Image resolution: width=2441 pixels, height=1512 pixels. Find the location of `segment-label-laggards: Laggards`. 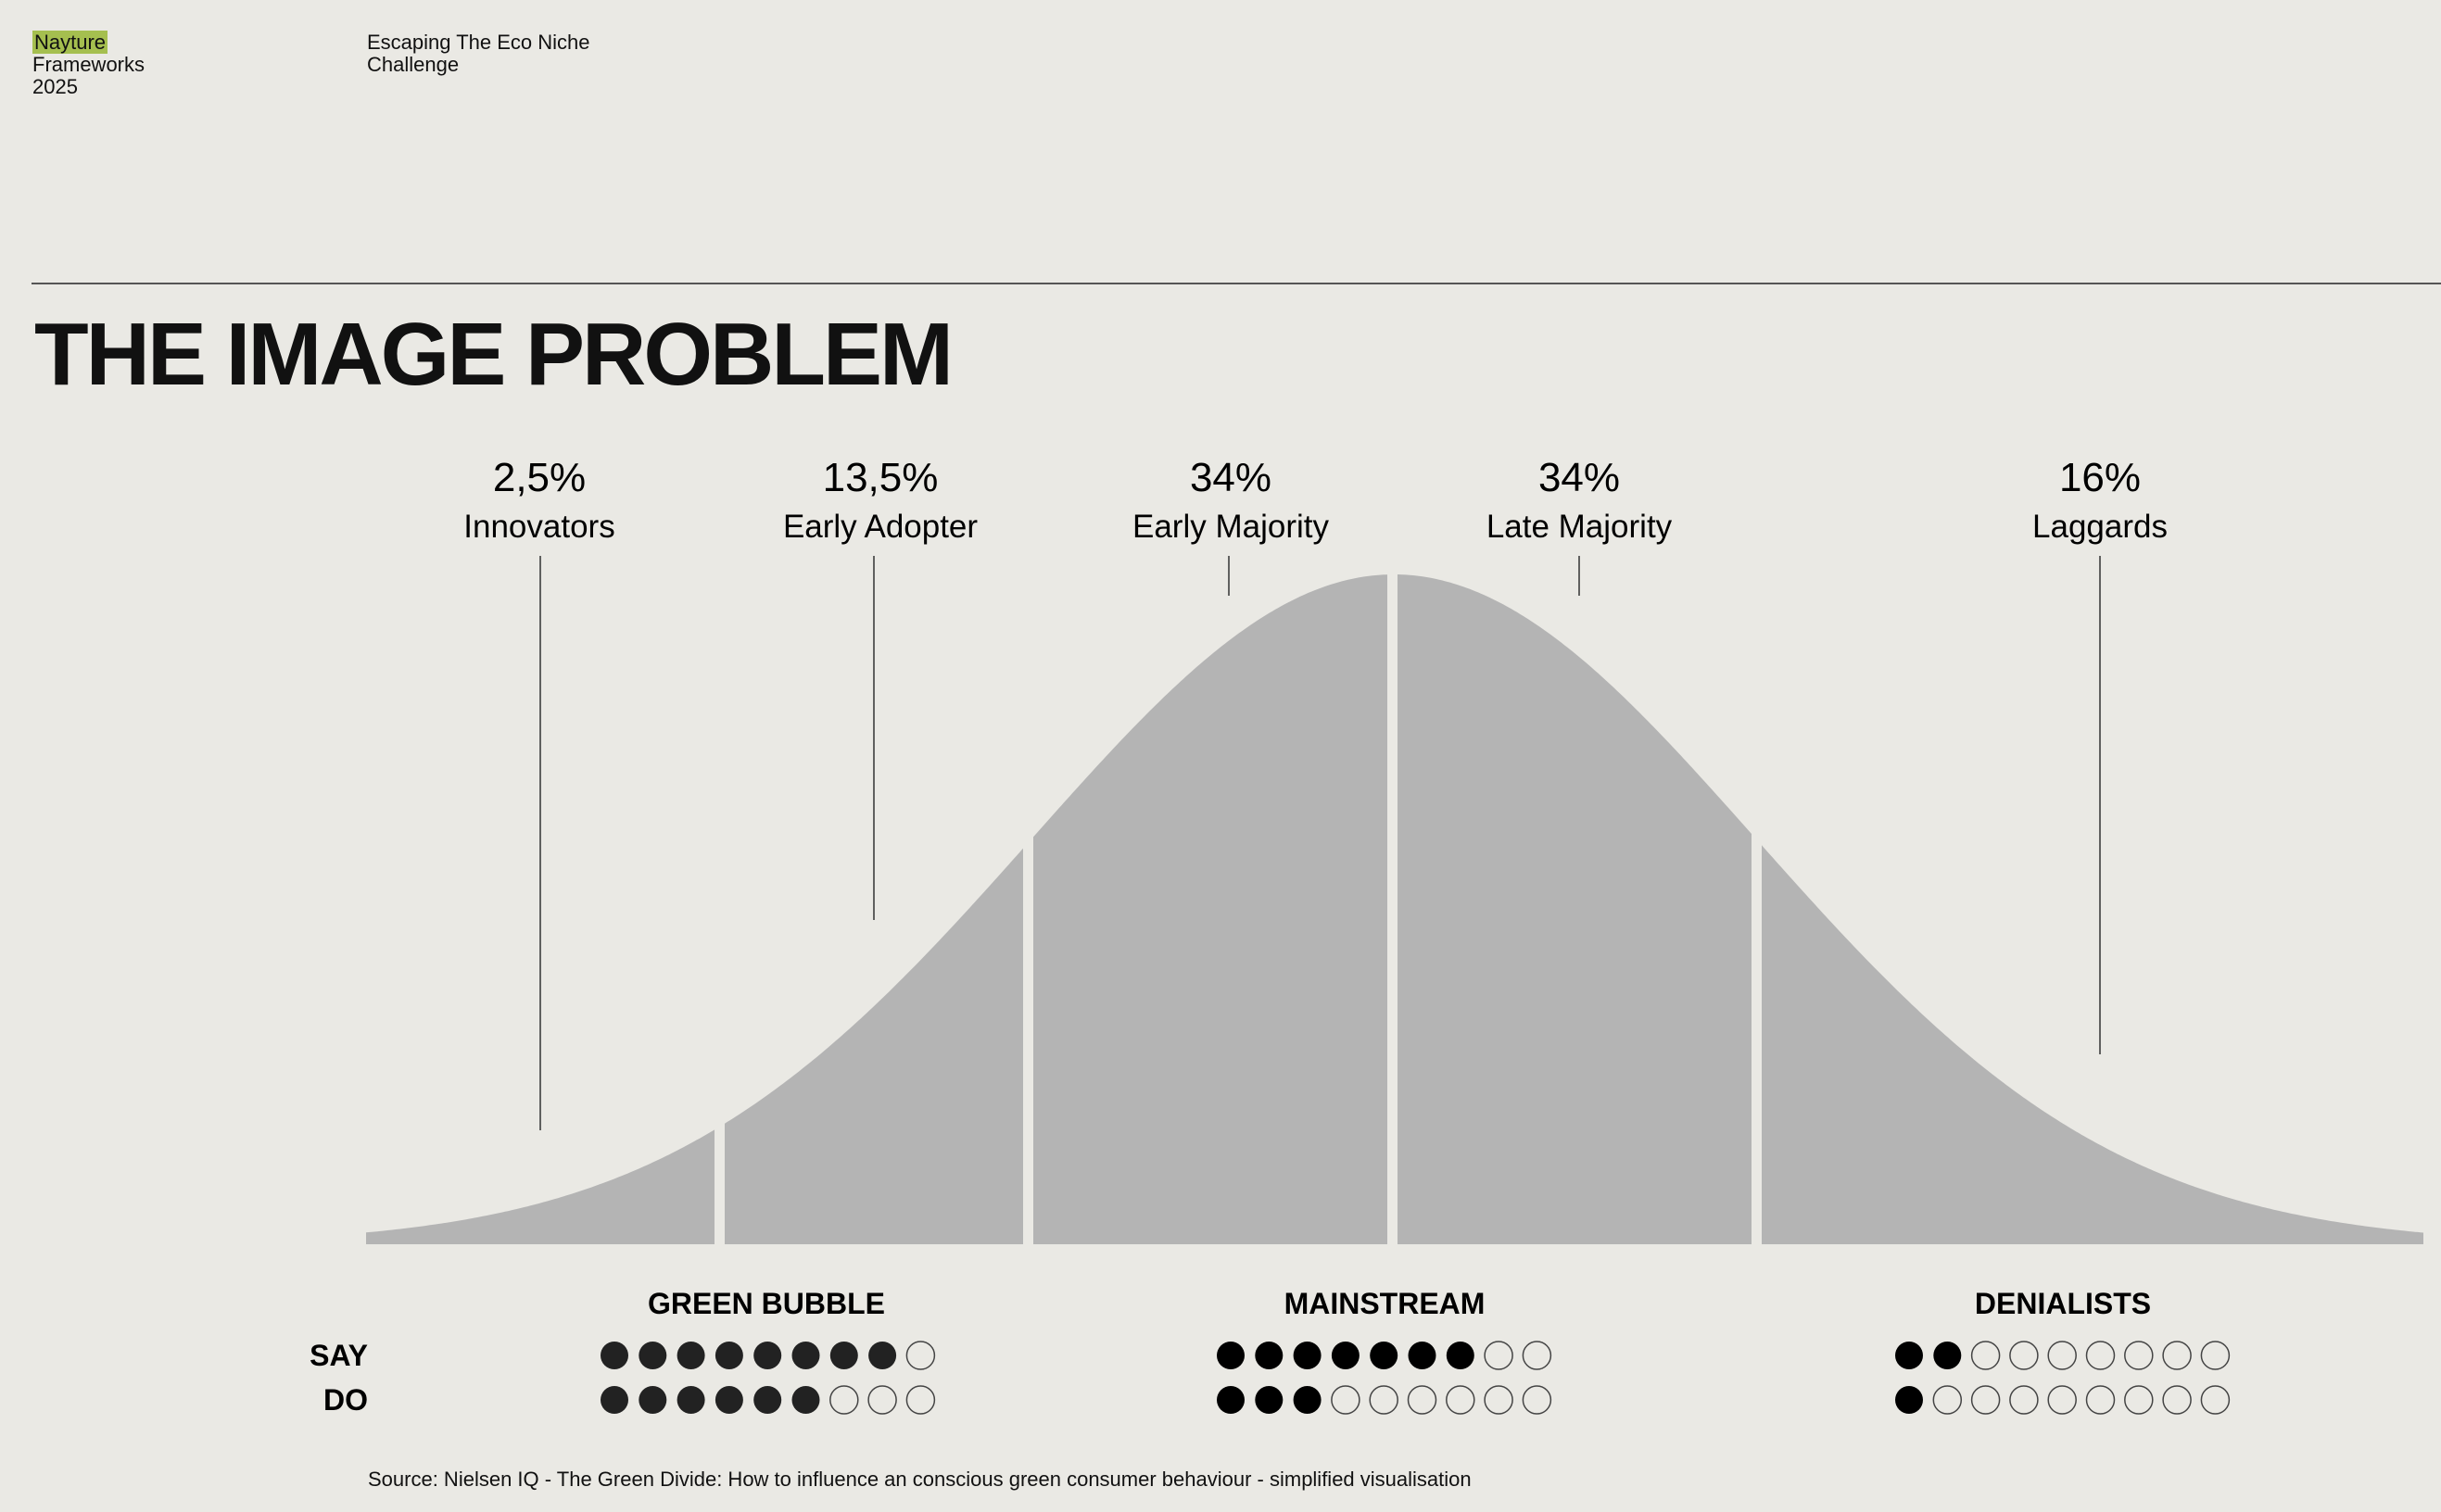

segment-label-laggards: Laggards is located at coordinates (2100, 527).